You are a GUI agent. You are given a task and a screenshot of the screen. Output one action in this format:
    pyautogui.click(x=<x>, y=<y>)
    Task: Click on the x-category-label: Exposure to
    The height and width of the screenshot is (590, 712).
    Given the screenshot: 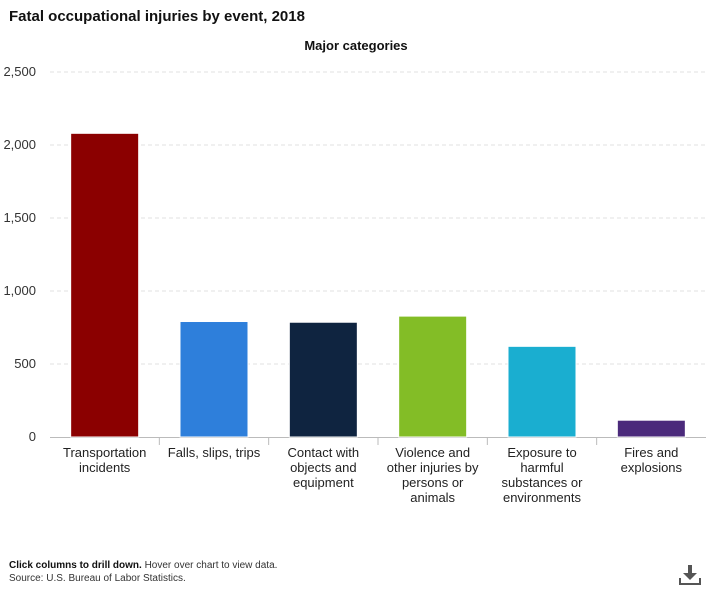 What is the action you would take?
    pyautogui.click(x=541, y=452)
    